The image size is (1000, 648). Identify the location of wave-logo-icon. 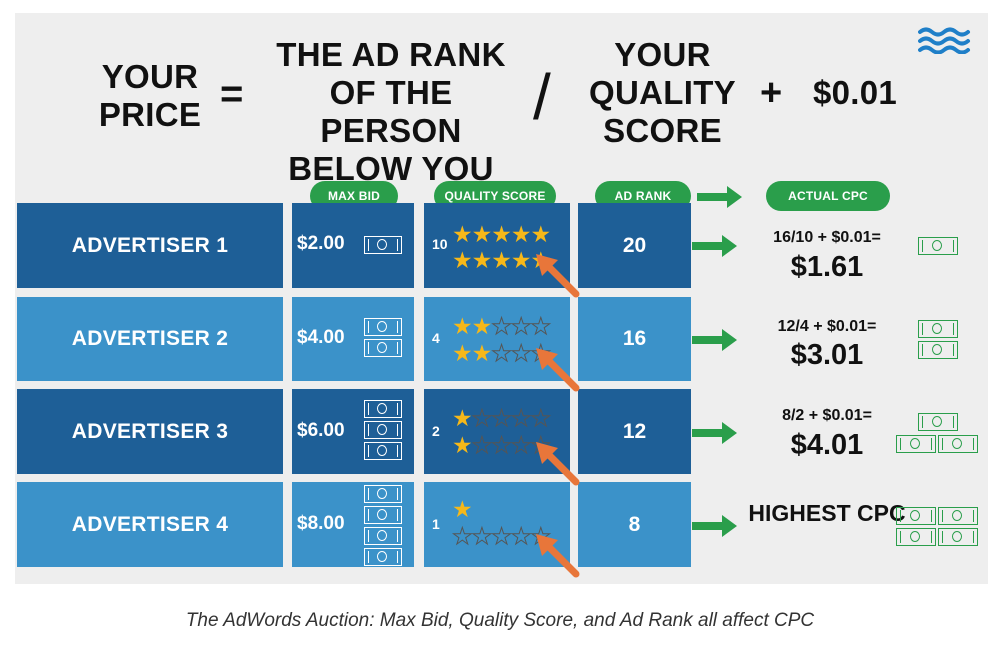
(944, 40).